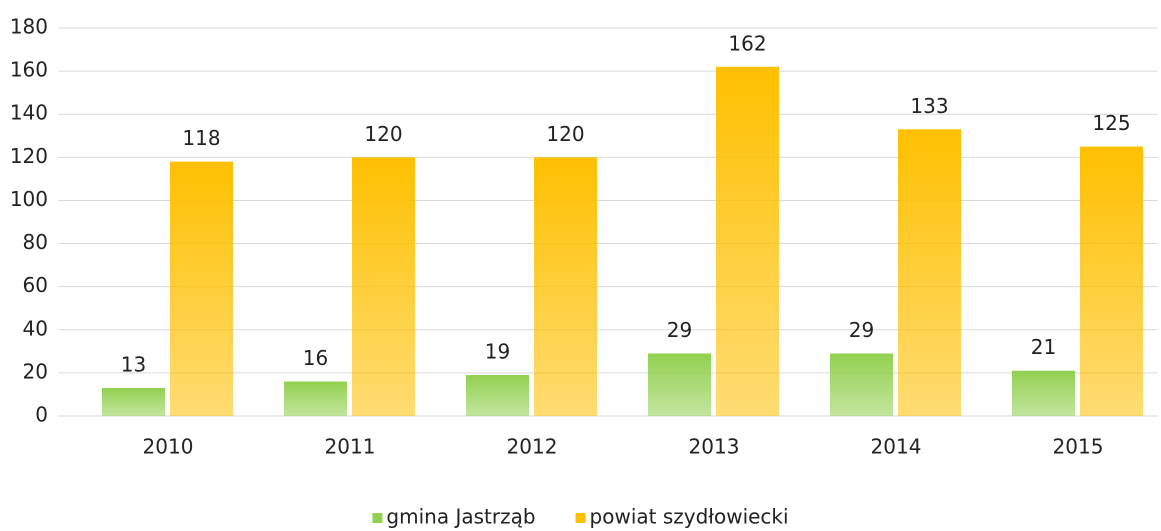  What do you see at coordinates (201, 138) in the screenshot?
I see `value-label: 118` at bounding box center [201, 138].